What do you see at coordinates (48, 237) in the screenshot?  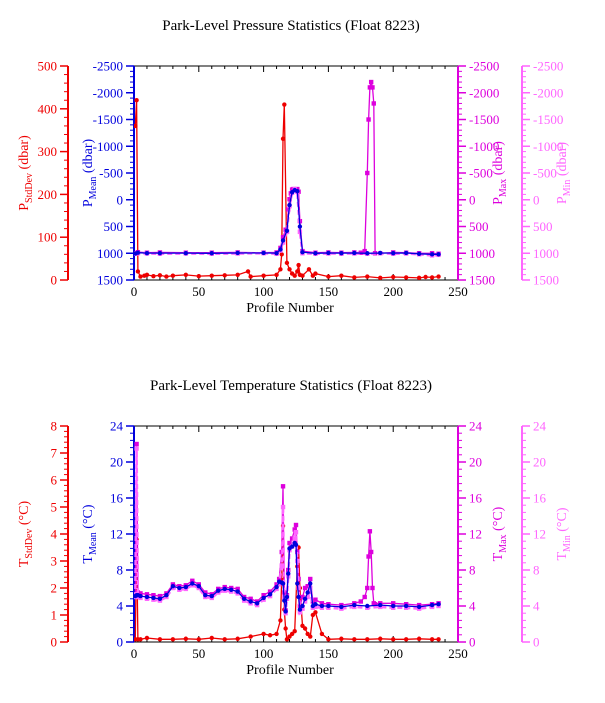 I see `y-tick-label-sd: 100` at bounding box center [48, 237].